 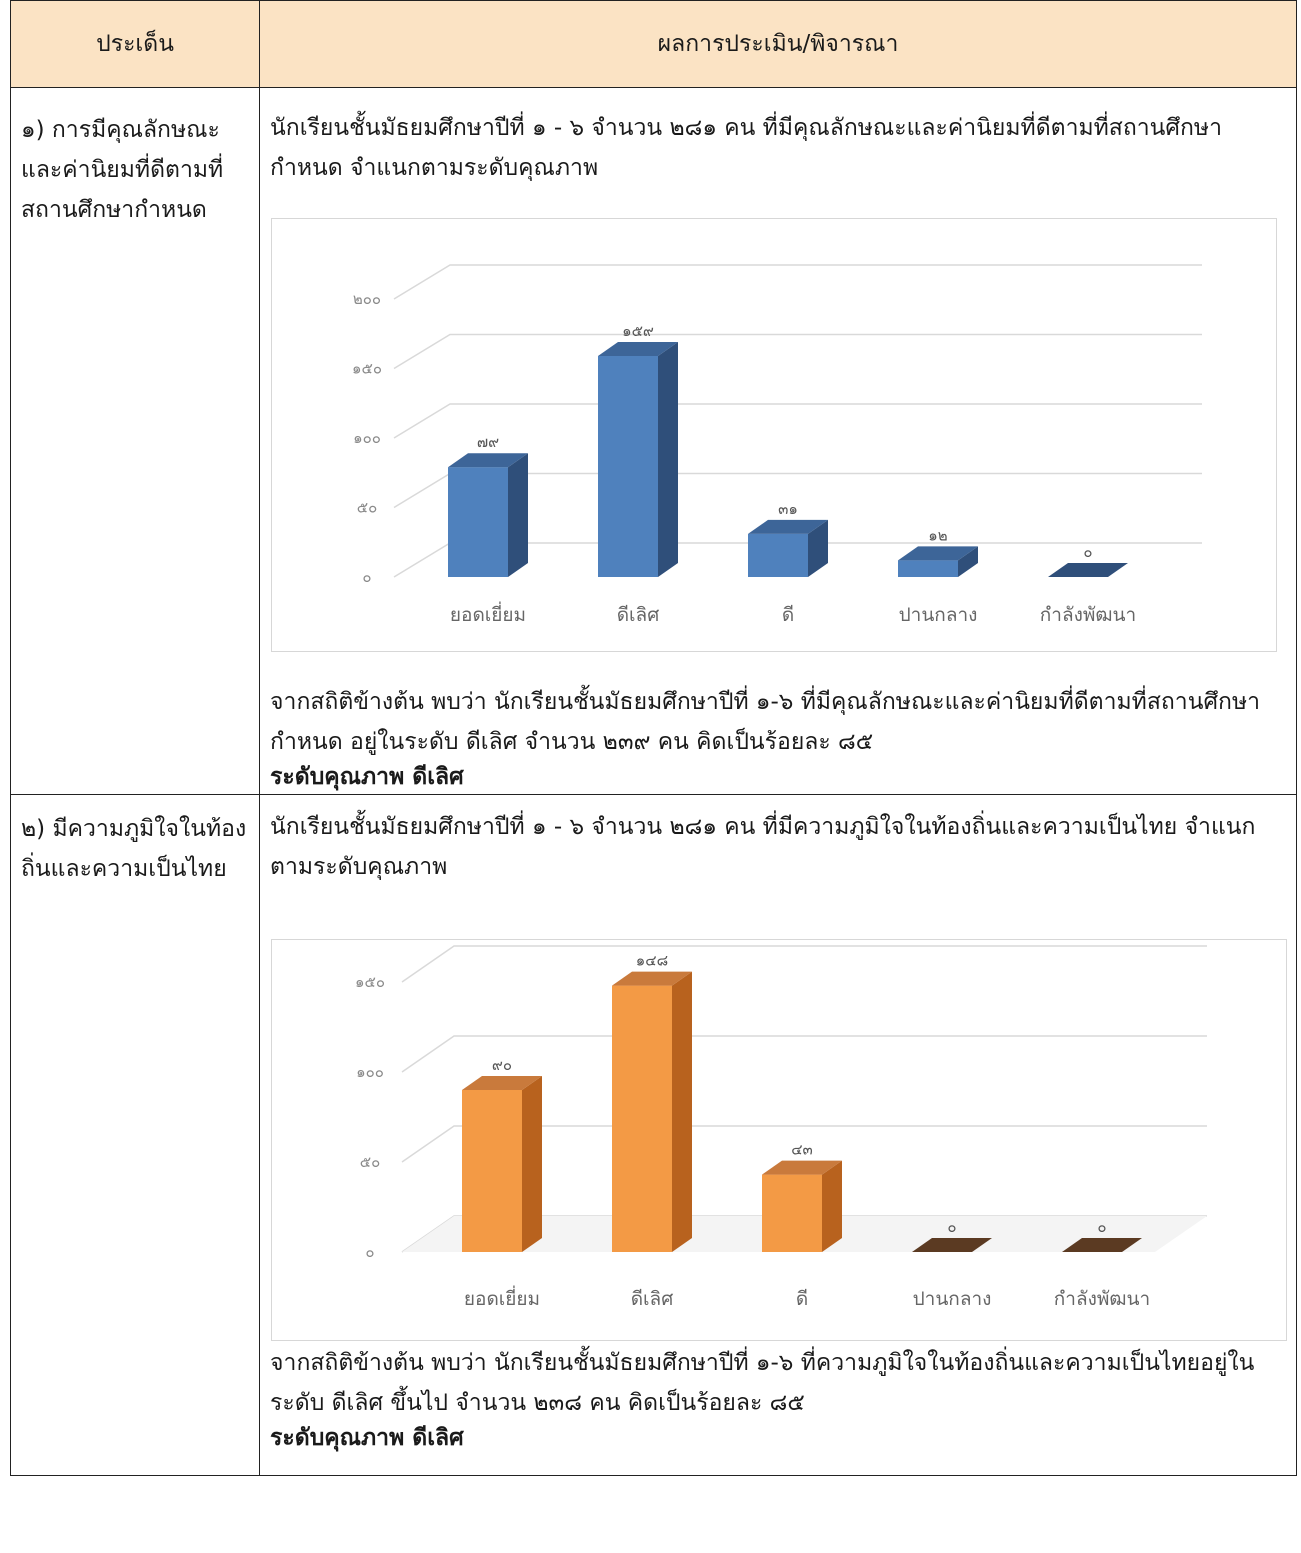 I want to click on data-label: ๙๐, so click(x=502, y=1065).